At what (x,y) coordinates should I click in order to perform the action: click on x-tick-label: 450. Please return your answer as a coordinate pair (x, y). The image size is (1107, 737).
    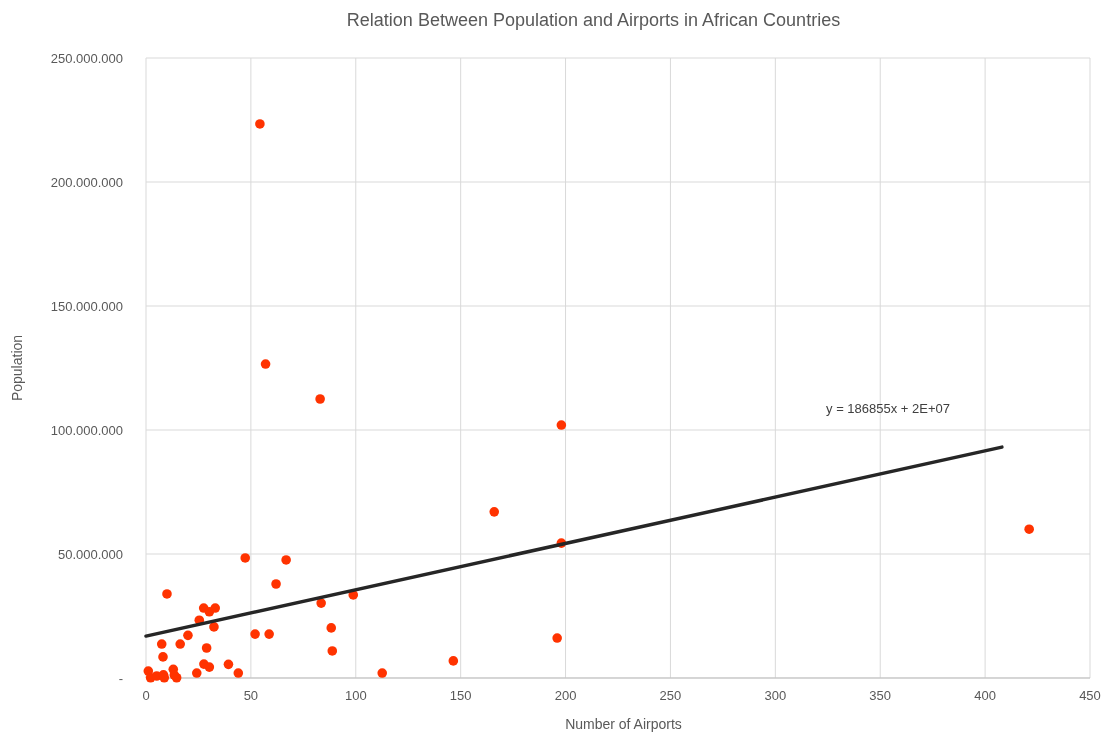
    Looking at the image, I should click on (1090, 695).